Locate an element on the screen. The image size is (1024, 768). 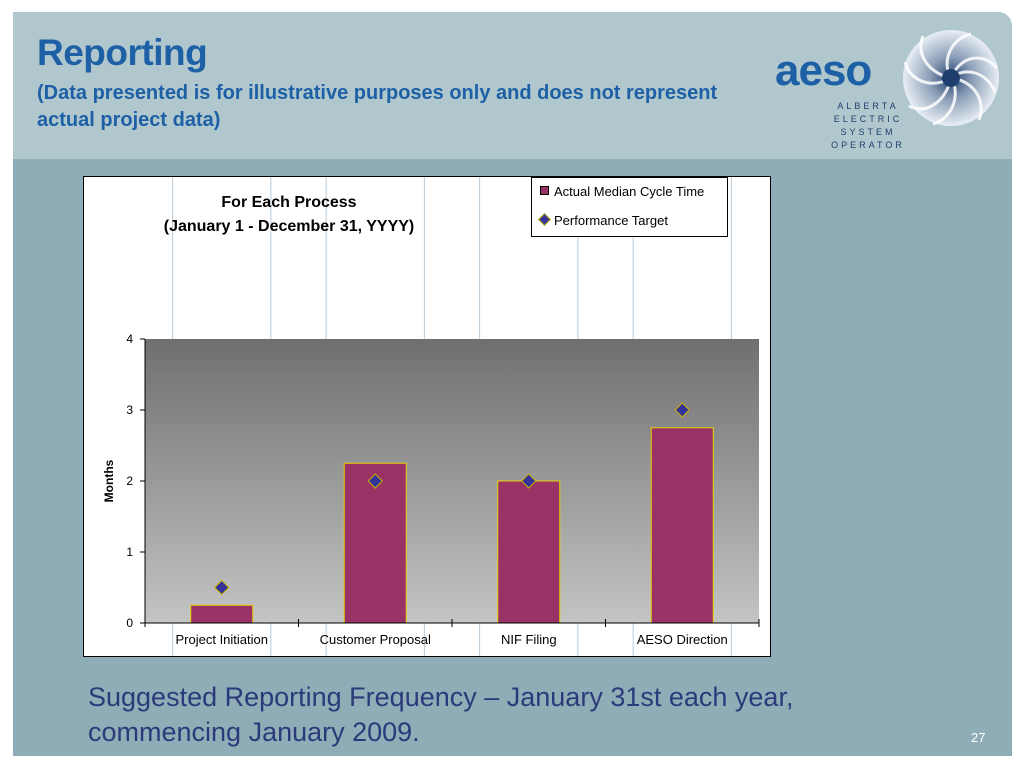
chart-subtitle: (January 1 - December 31, YYYY) is located at coordinates (289, 226).